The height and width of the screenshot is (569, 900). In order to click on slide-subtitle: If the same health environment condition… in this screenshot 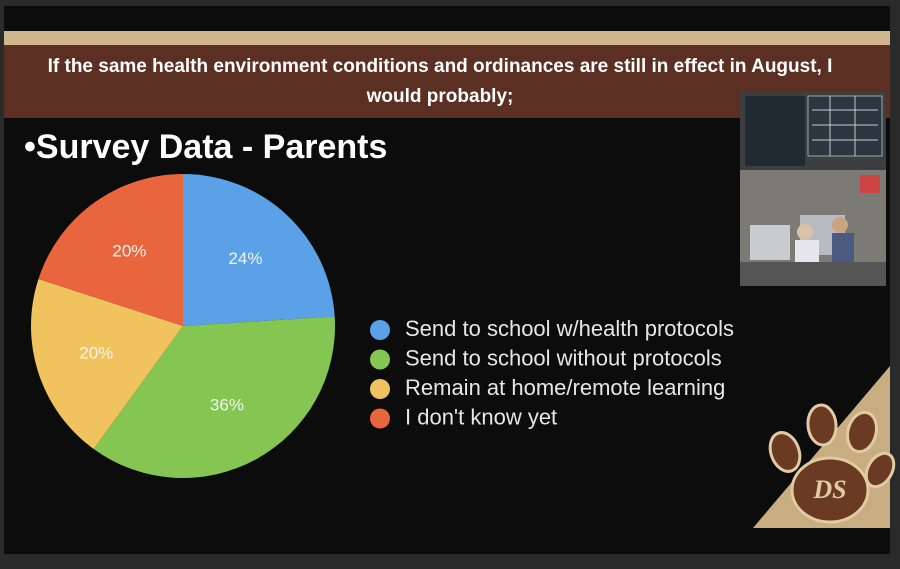, I will do `click(440, 81)`.